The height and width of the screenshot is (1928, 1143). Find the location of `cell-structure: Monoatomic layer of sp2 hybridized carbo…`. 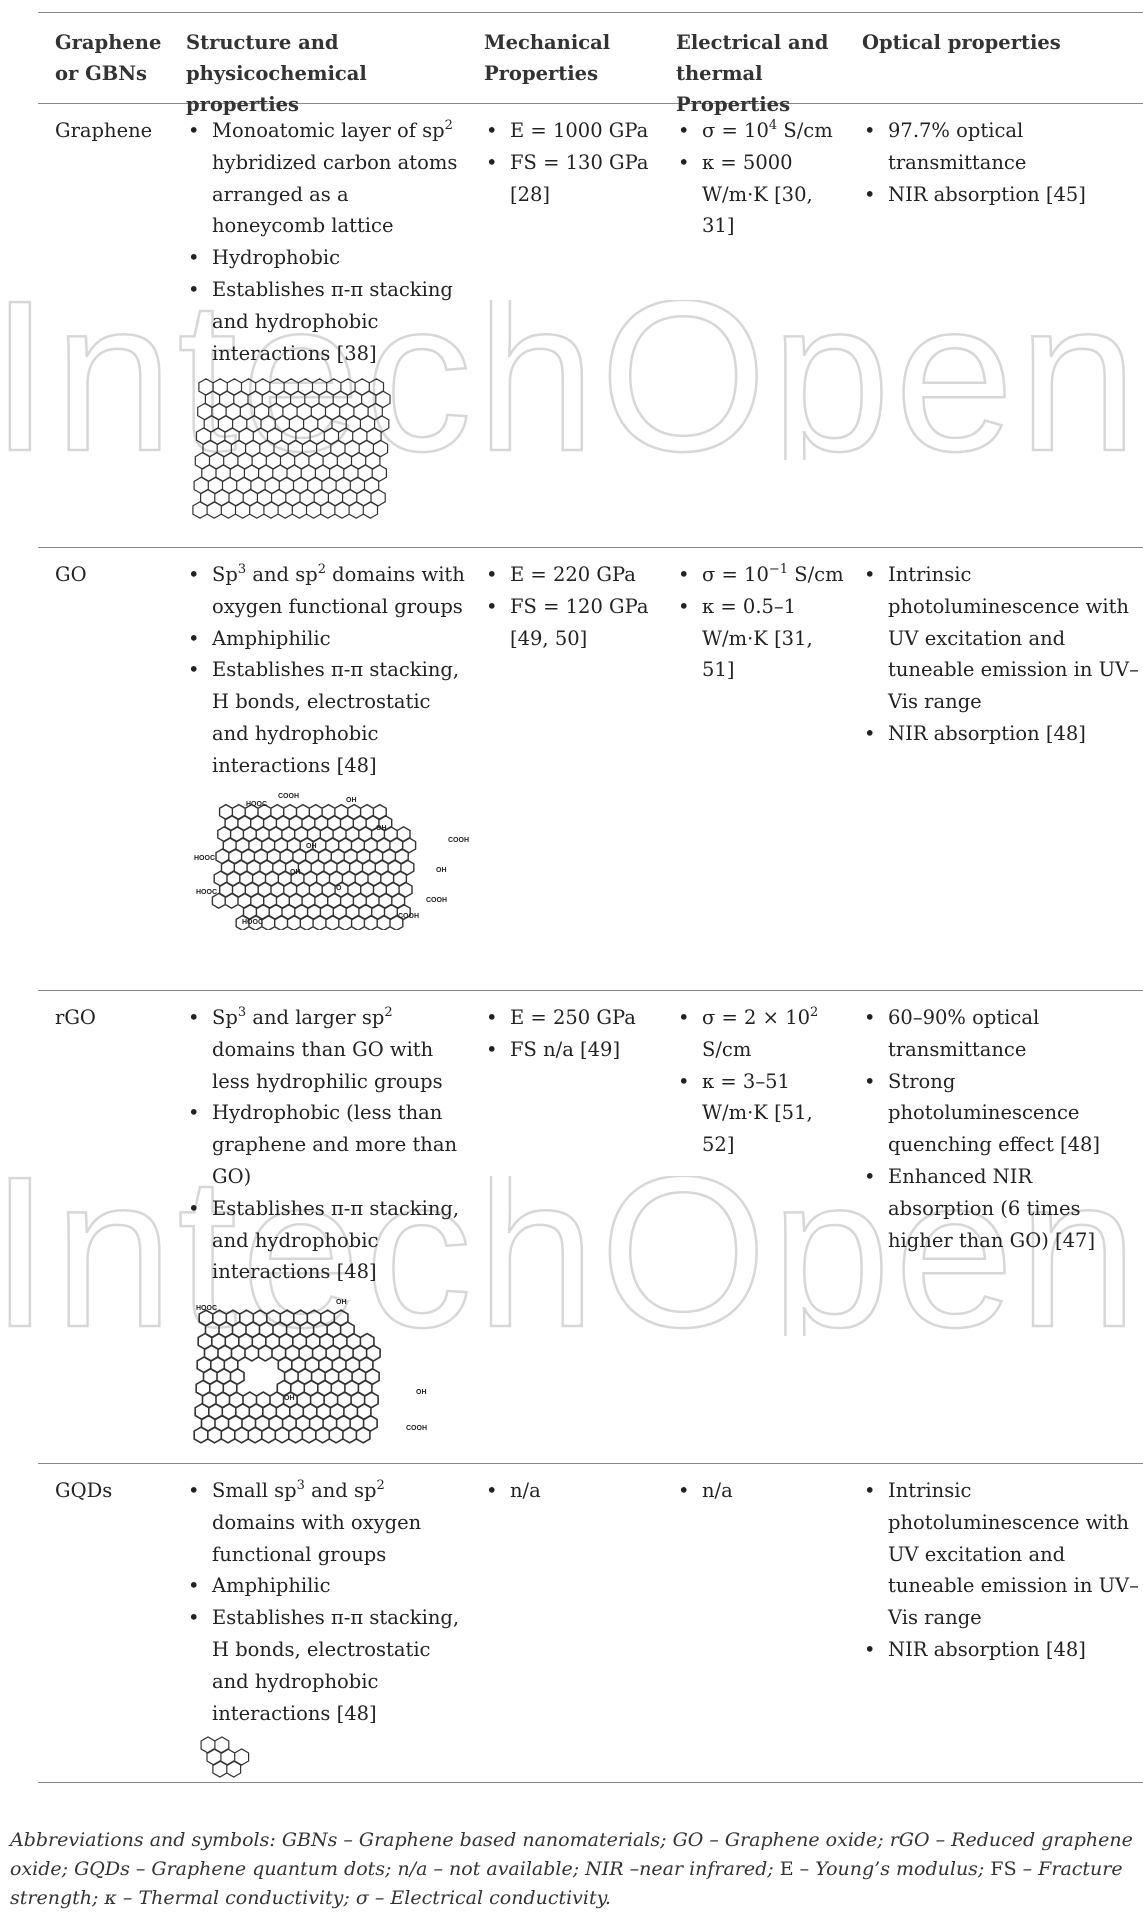

cell-structure: Monoatomic layer of sp2 hybridized carbo… is located at coordinates (318, 325).